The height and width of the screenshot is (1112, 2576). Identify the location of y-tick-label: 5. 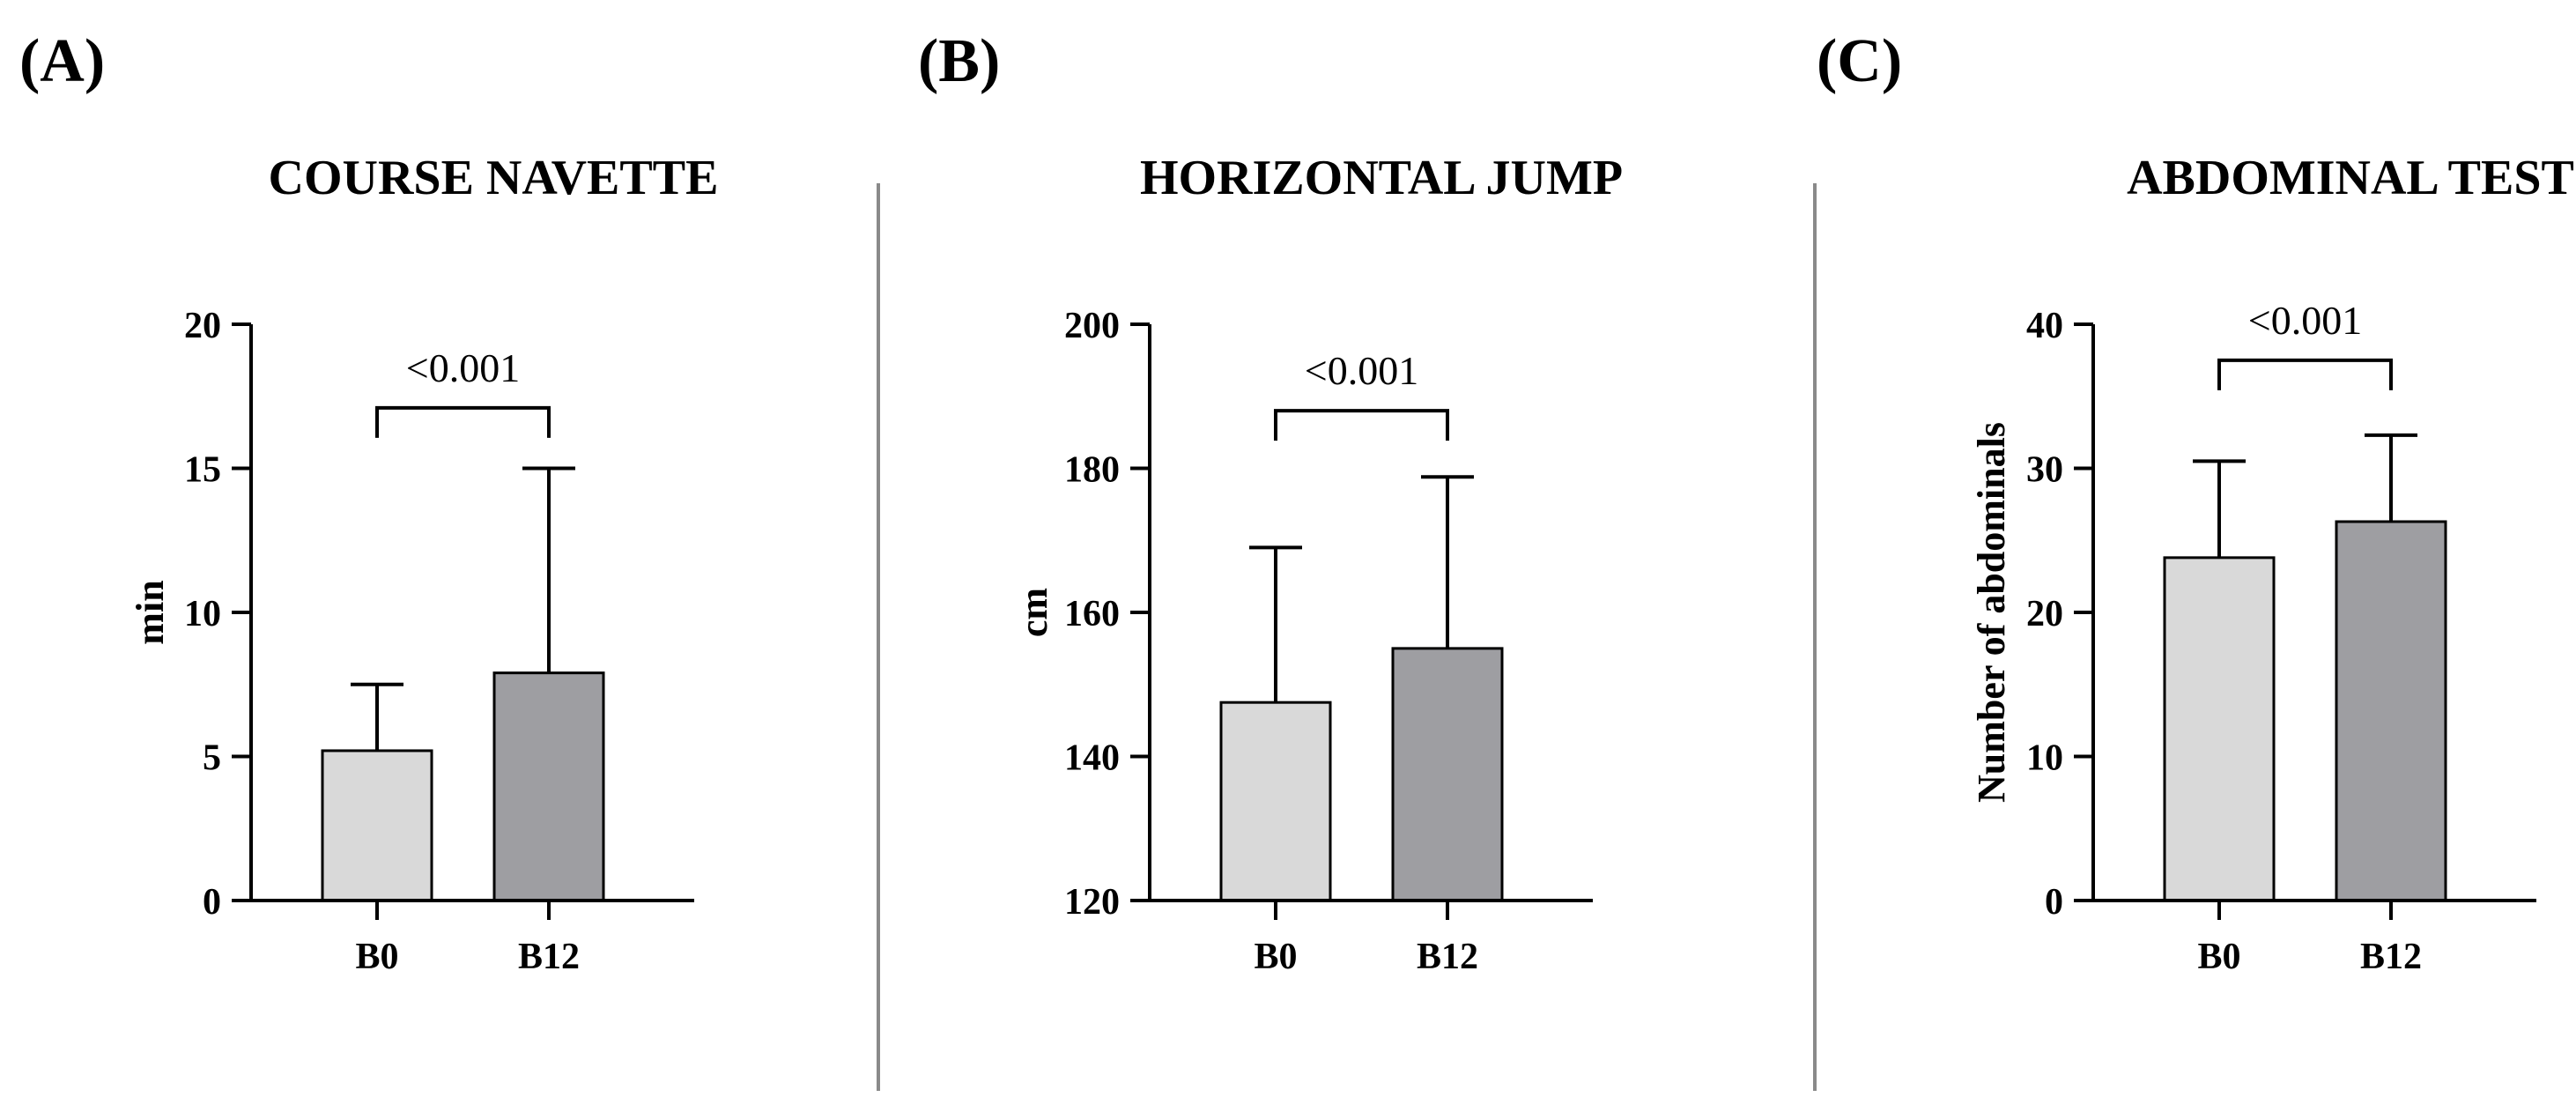
(212, 759).